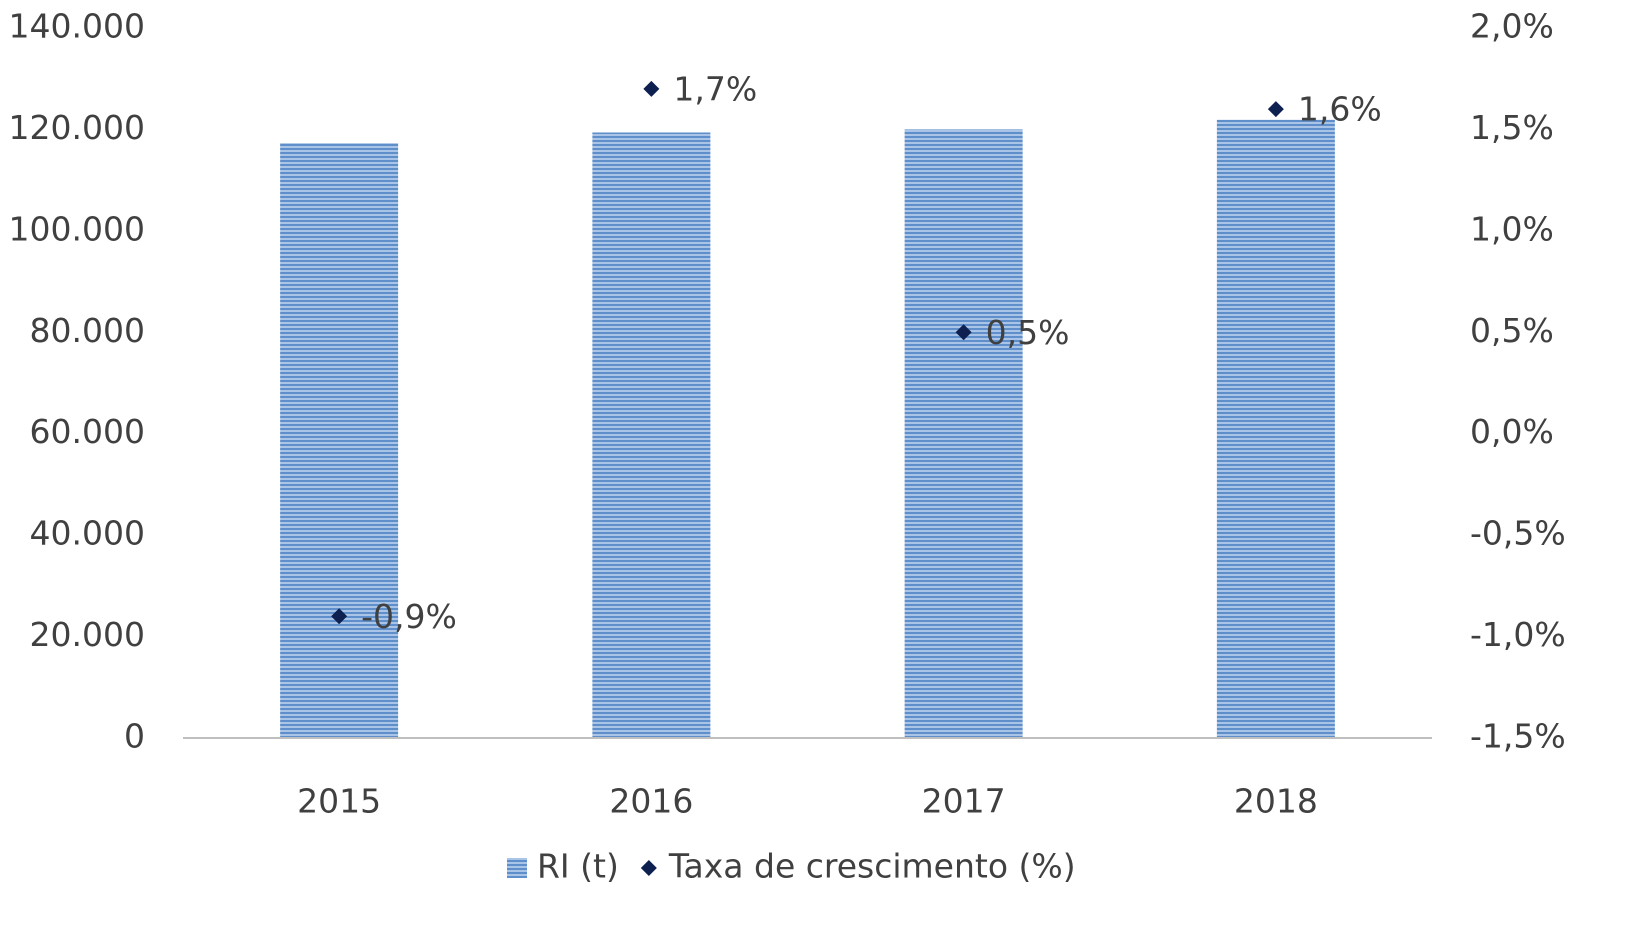  What do you see at coordinates (1512, 330) in the screenshot?
I see `y2-tick-label: 0,5%` at bounding box center [1512, 330].